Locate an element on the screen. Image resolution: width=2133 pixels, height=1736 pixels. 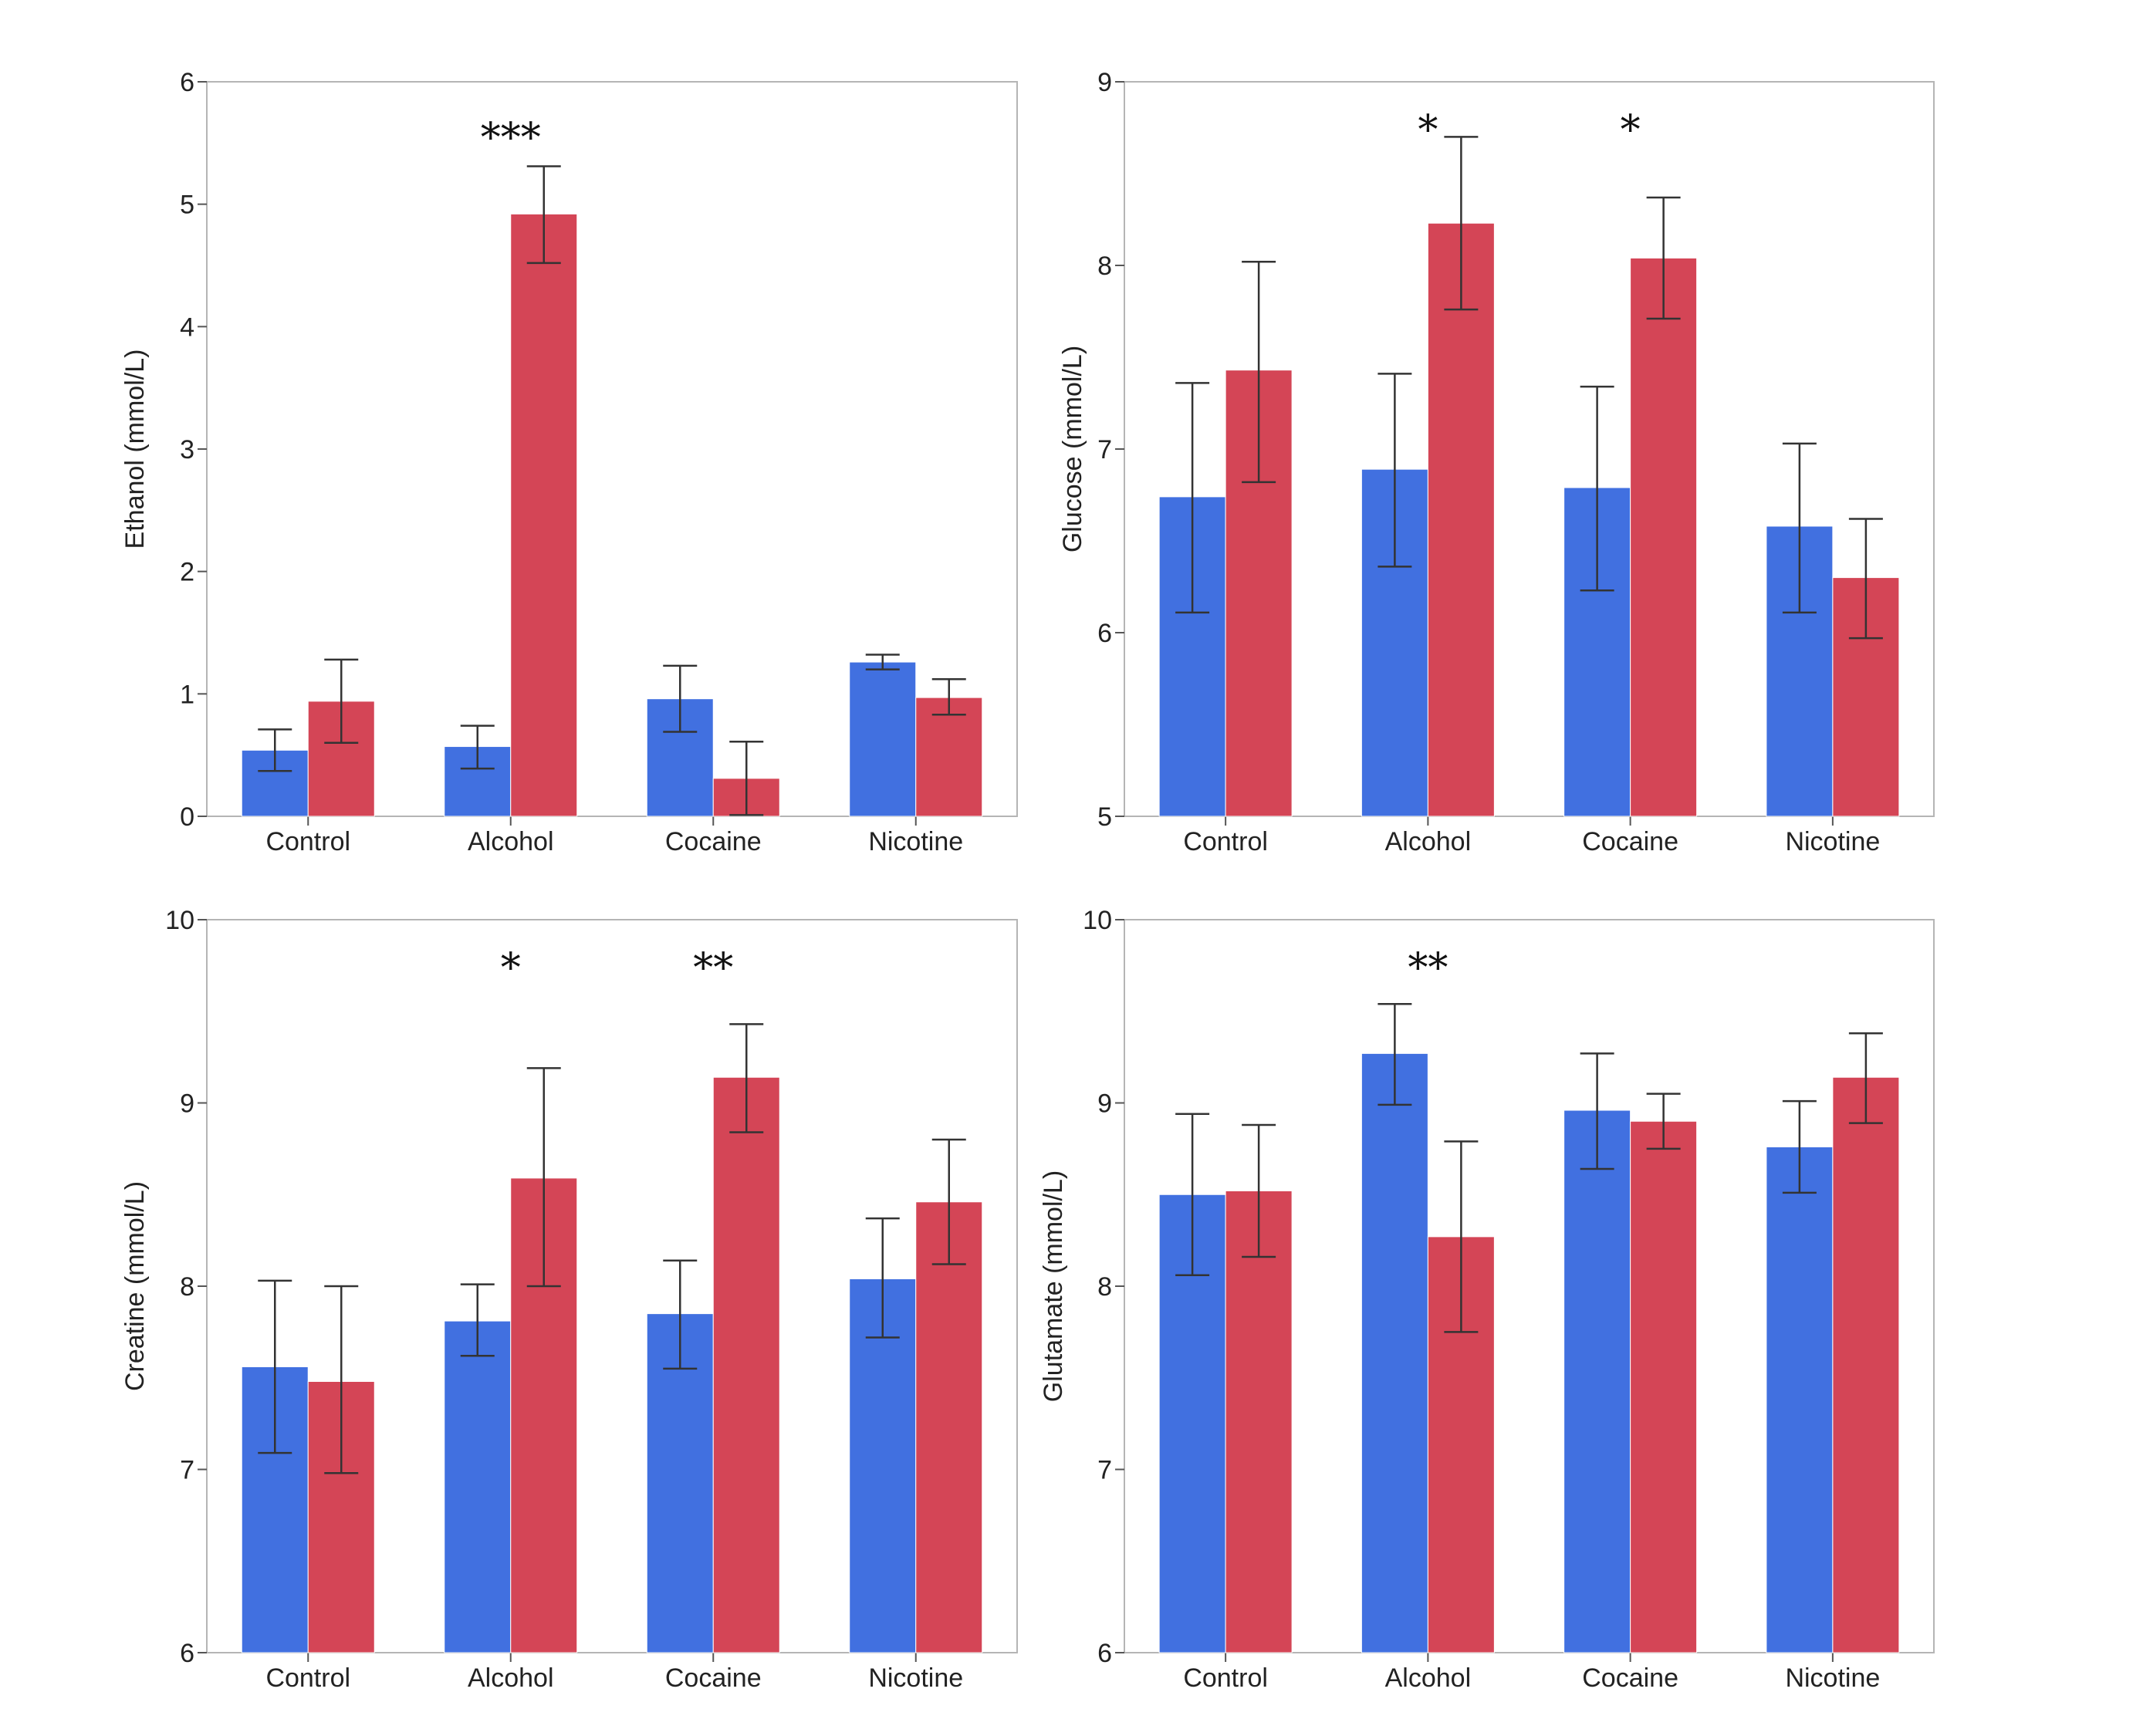
y-tick-label: 4 is located at coordinates (187, 327).